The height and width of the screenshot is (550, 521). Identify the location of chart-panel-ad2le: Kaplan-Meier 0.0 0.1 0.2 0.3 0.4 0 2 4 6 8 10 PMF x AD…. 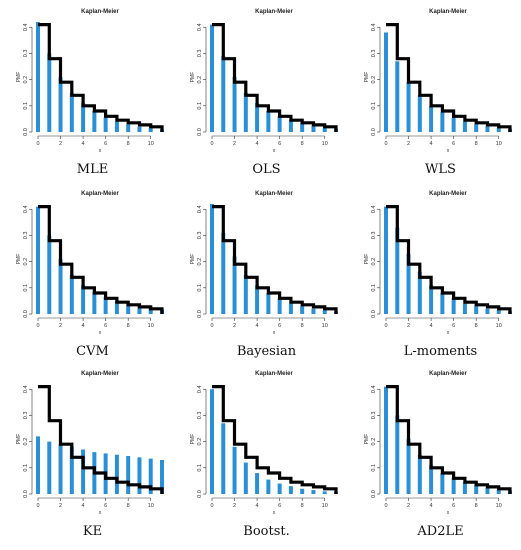
(437, 457).